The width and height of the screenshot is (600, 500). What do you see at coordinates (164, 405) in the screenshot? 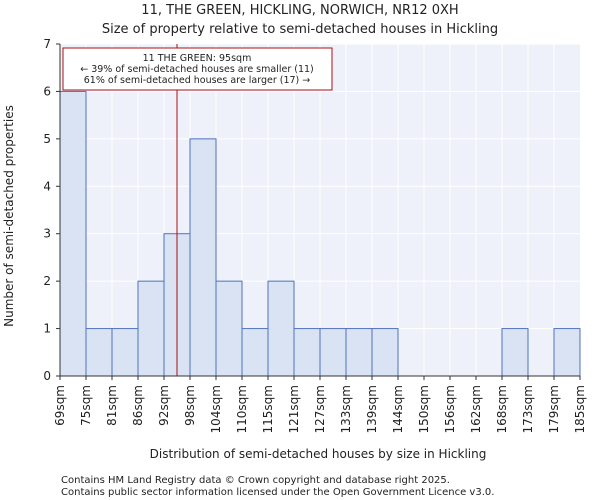
I see `x-tick-label: 92sqm` at bounding box center [164, 405].